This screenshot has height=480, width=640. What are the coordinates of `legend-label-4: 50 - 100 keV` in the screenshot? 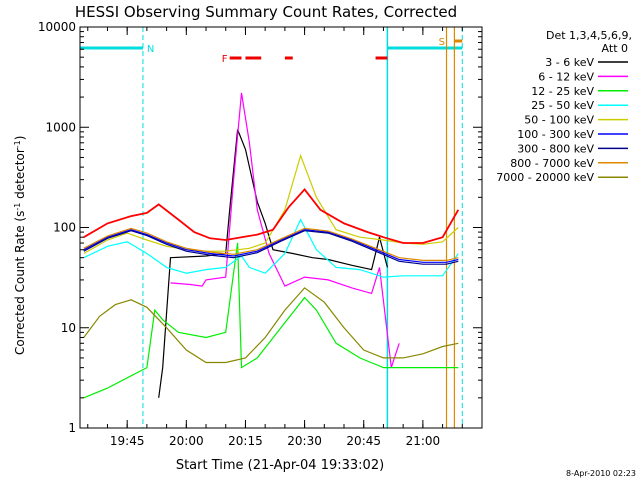 It's located at (559, 120).